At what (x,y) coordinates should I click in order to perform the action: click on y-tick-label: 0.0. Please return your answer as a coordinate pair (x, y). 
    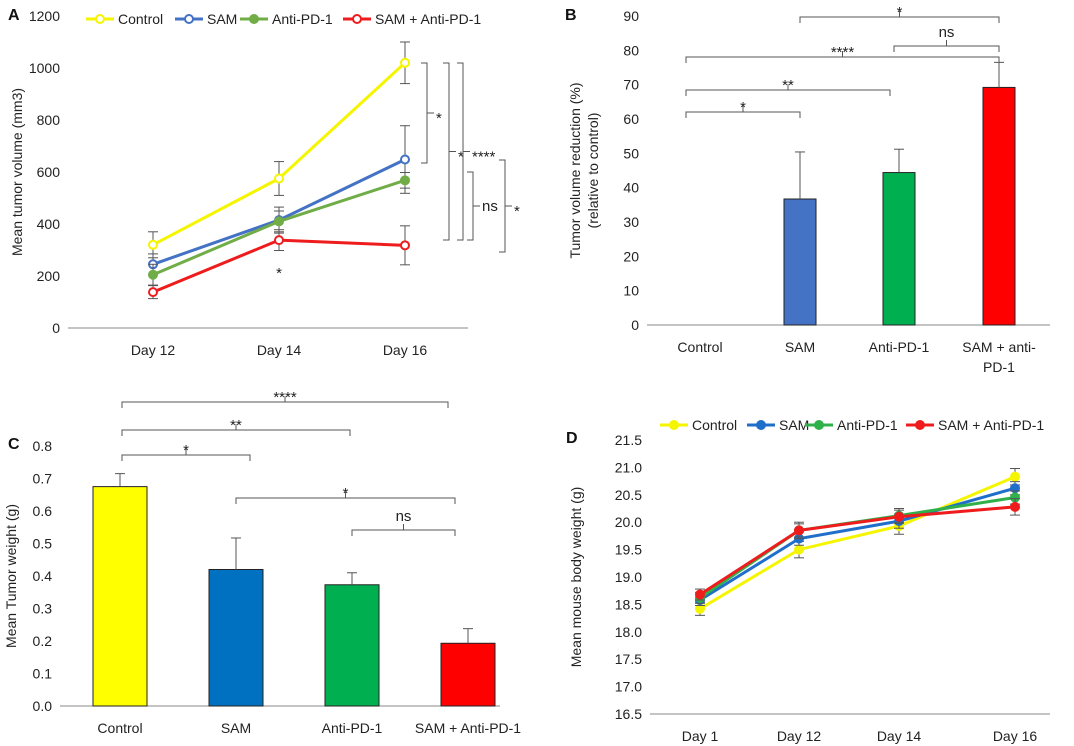
    Looking at the image, I should click on (43, 706).